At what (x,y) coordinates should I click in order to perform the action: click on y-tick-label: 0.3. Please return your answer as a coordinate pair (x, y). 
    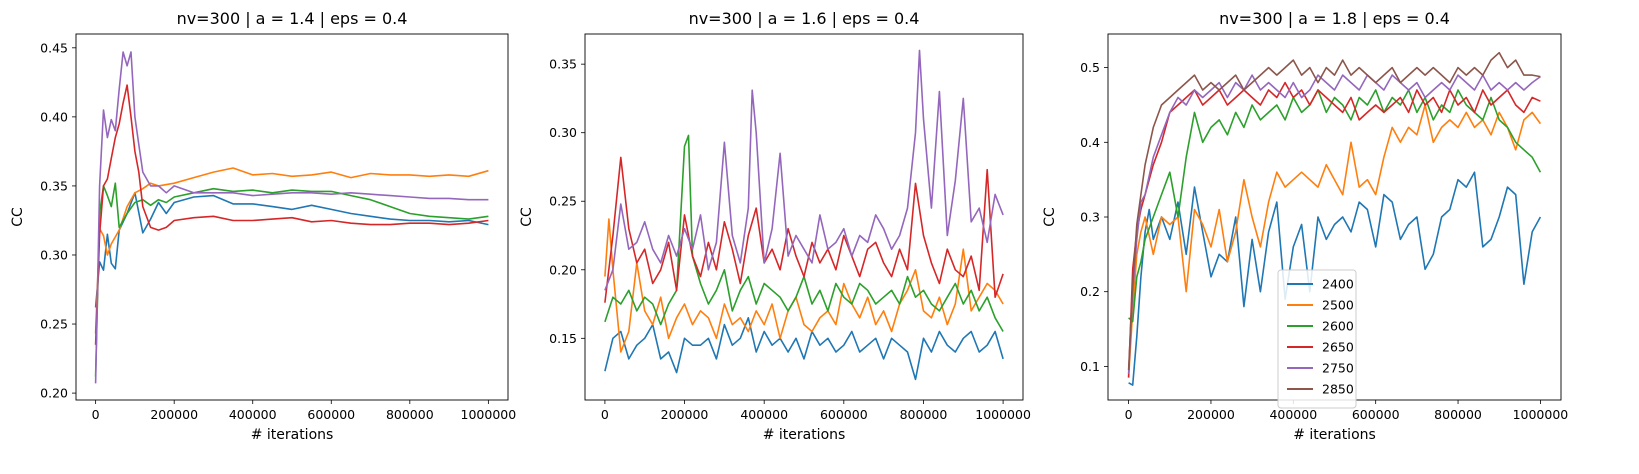
    Looking at the image, I should click on (1090, 217).